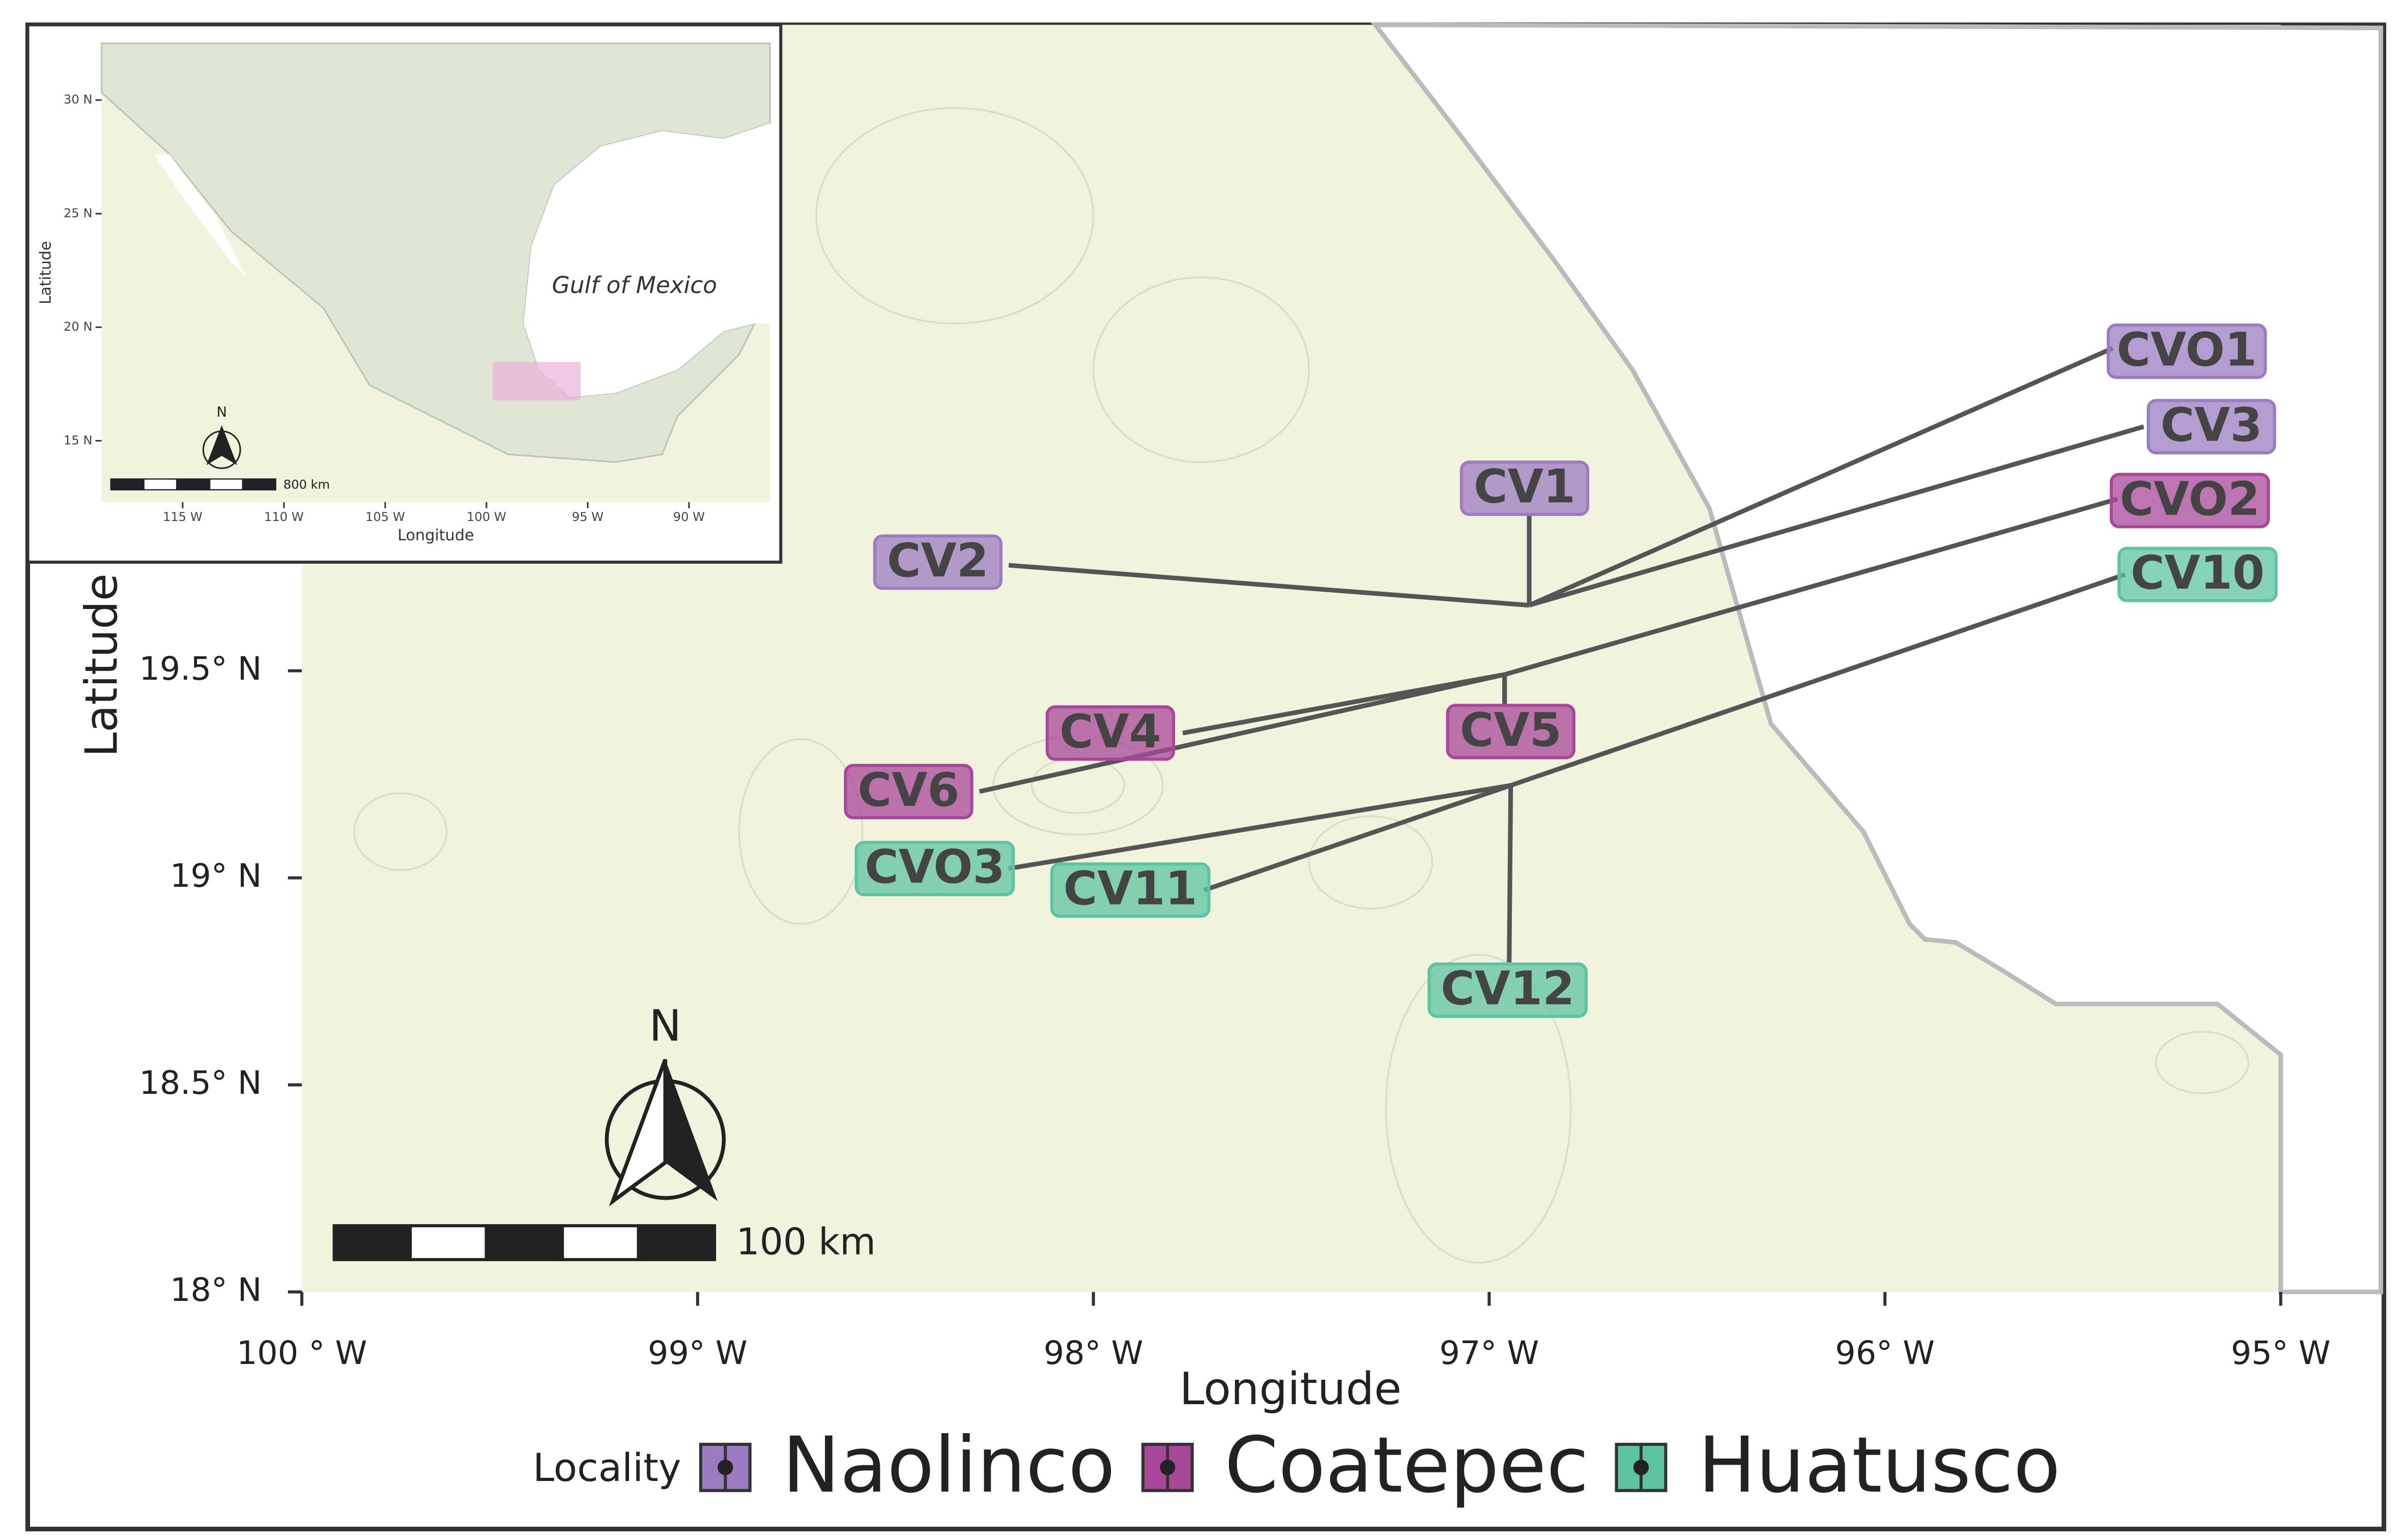 This screenshot has width=2407, height=1540. Describe the element at coordinates (201, 1082) in the screenshot. I see `y-tick-label: 18.5° N` at that location.